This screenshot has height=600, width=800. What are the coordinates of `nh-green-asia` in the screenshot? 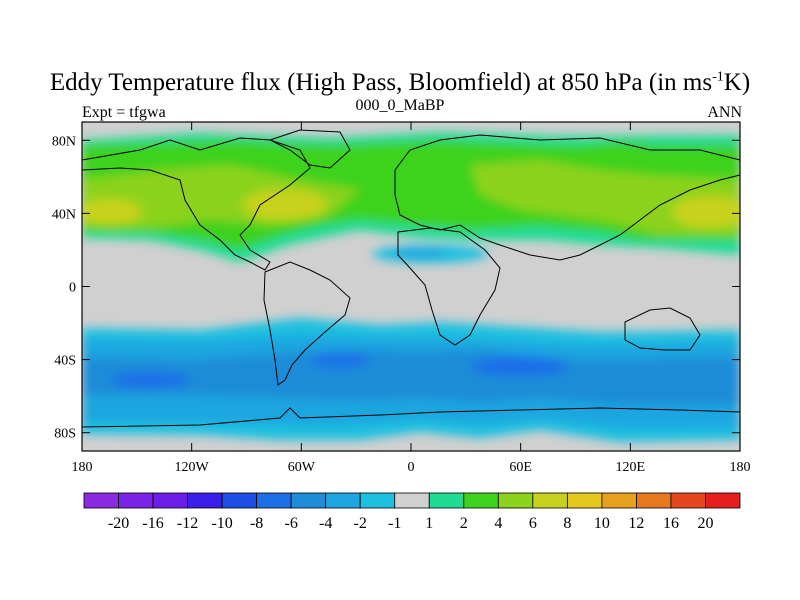 It's located at (620, 150).